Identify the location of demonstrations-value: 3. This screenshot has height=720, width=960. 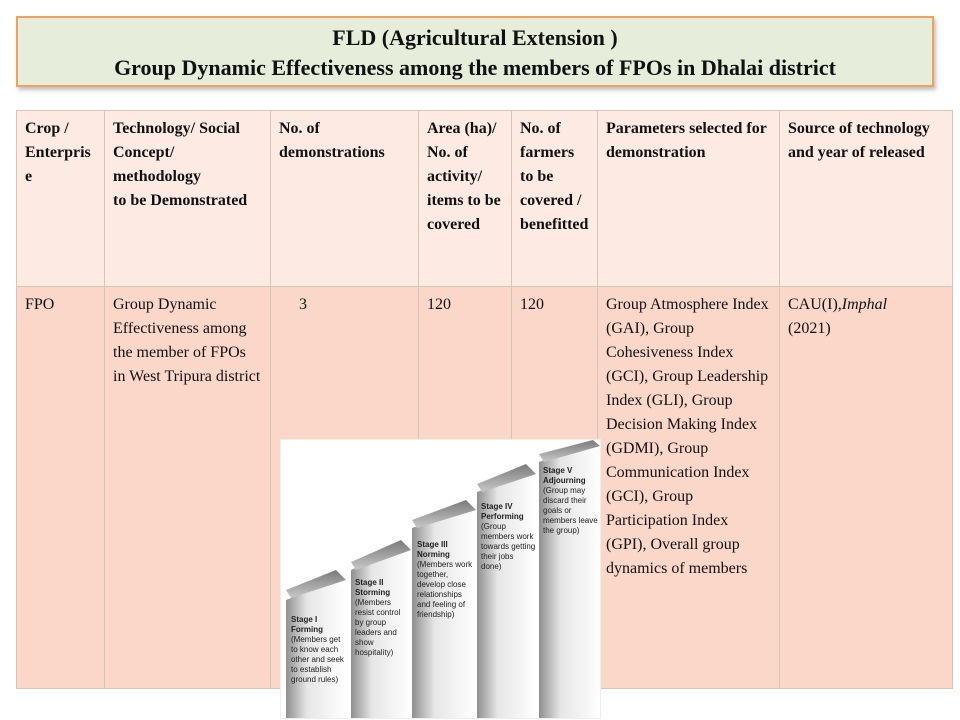
(303, 304).